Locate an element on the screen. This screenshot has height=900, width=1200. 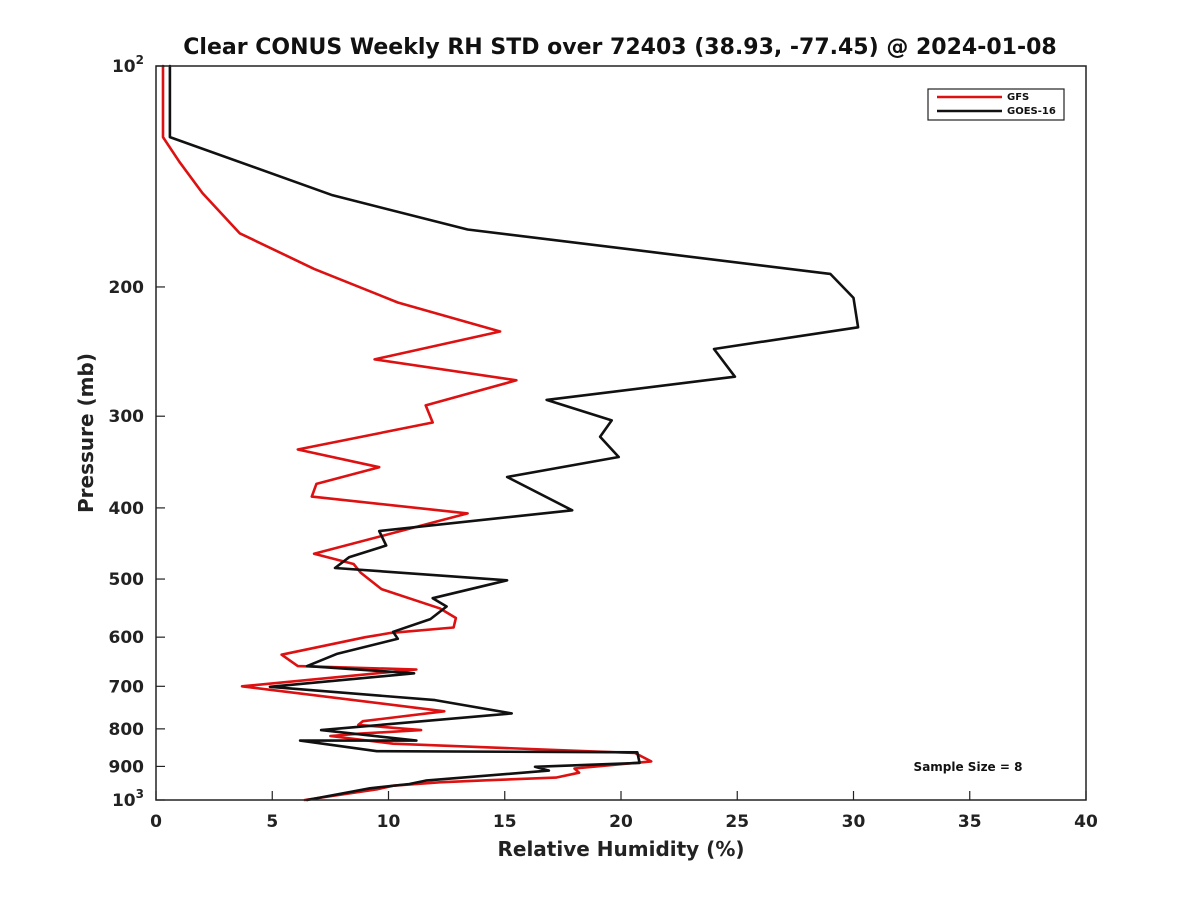
x-axis: 0 5 10 15 20 25 30 35 40 is located at coordinates (624, 811).